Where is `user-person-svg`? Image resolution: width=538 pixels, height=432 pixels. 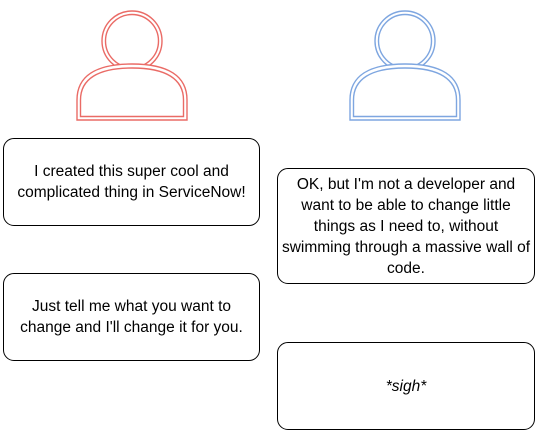
user-person-svg is located at coordinates (405, 65).